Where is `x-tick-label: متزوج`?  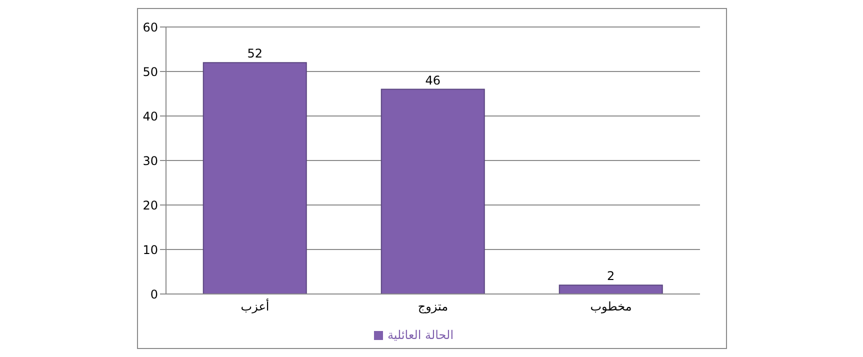
x-tick-label: متزوج is located at coordinates (433, 307).